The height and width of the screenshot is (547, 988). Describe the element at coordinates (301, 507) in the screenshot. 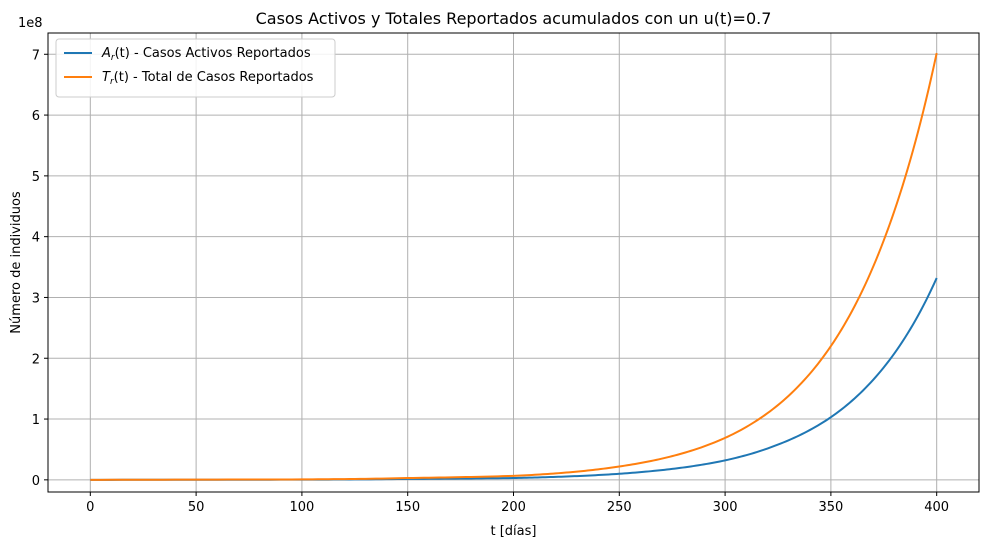

I see `x-tick-label: 100` at that location.